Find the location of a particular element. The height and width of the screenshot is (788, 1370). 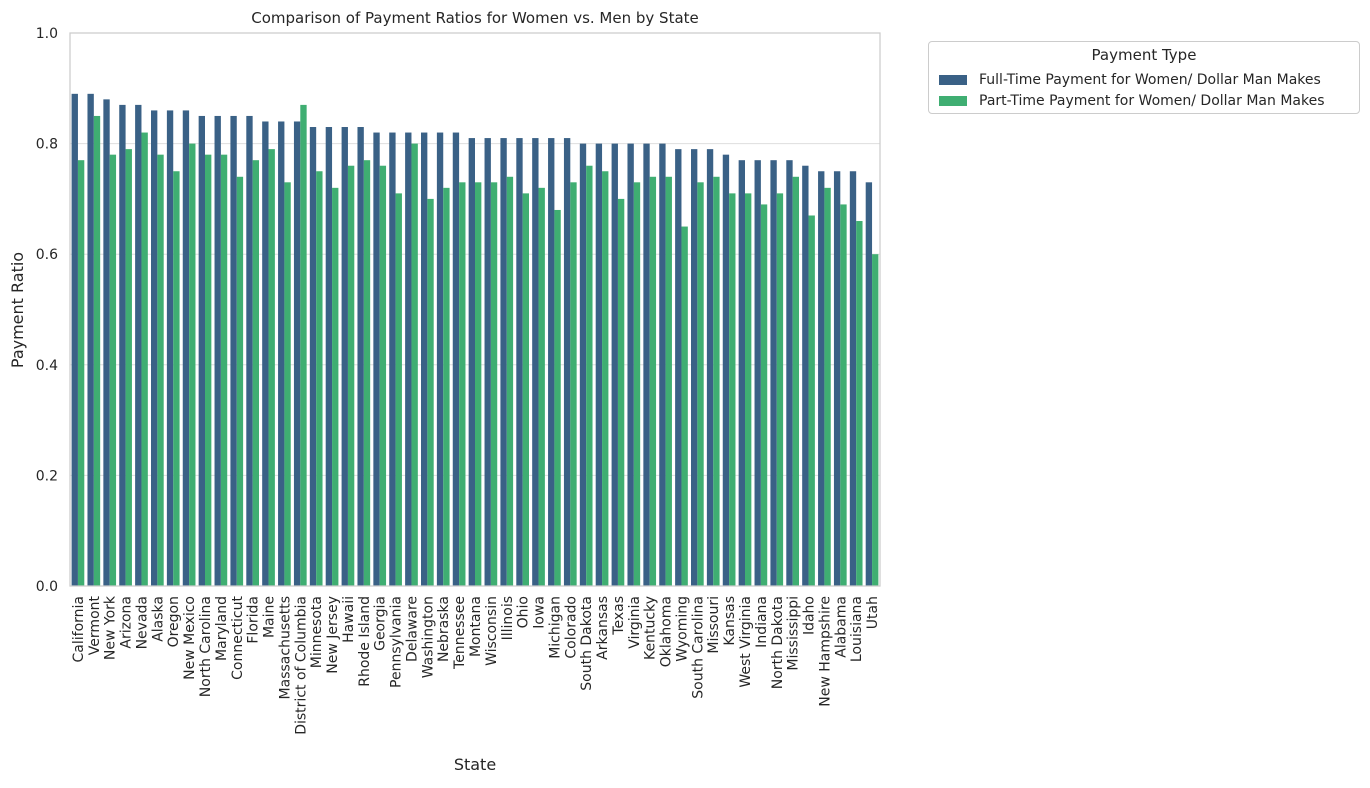

x-tick-label: Vermont is located at coordinates (95, 625).